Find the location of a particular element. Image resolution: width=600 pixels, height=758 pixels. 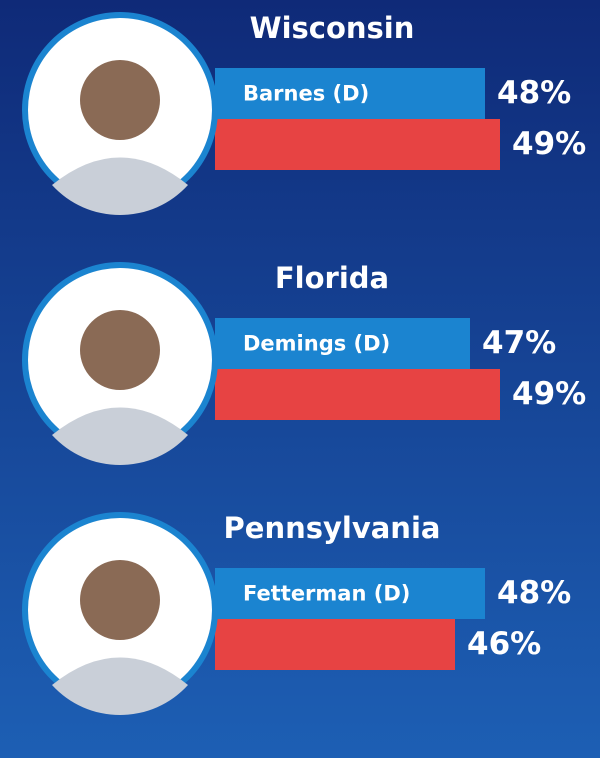

chart-title: Wisconsin is located at coordinates (332, 28).